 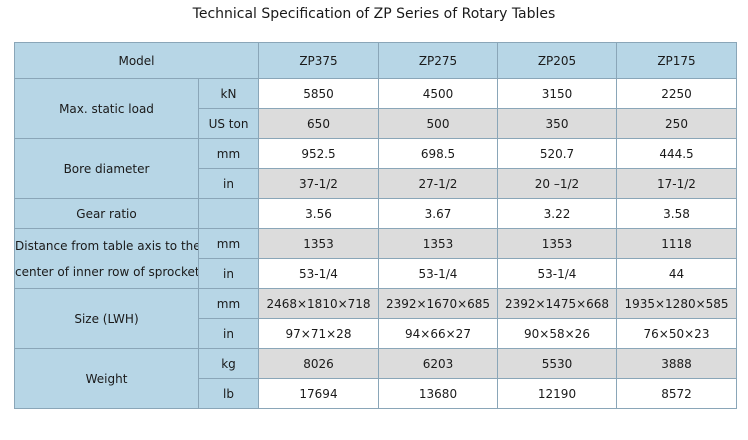 I want to click on value-cell: 8026, so click(x=318, y=363).